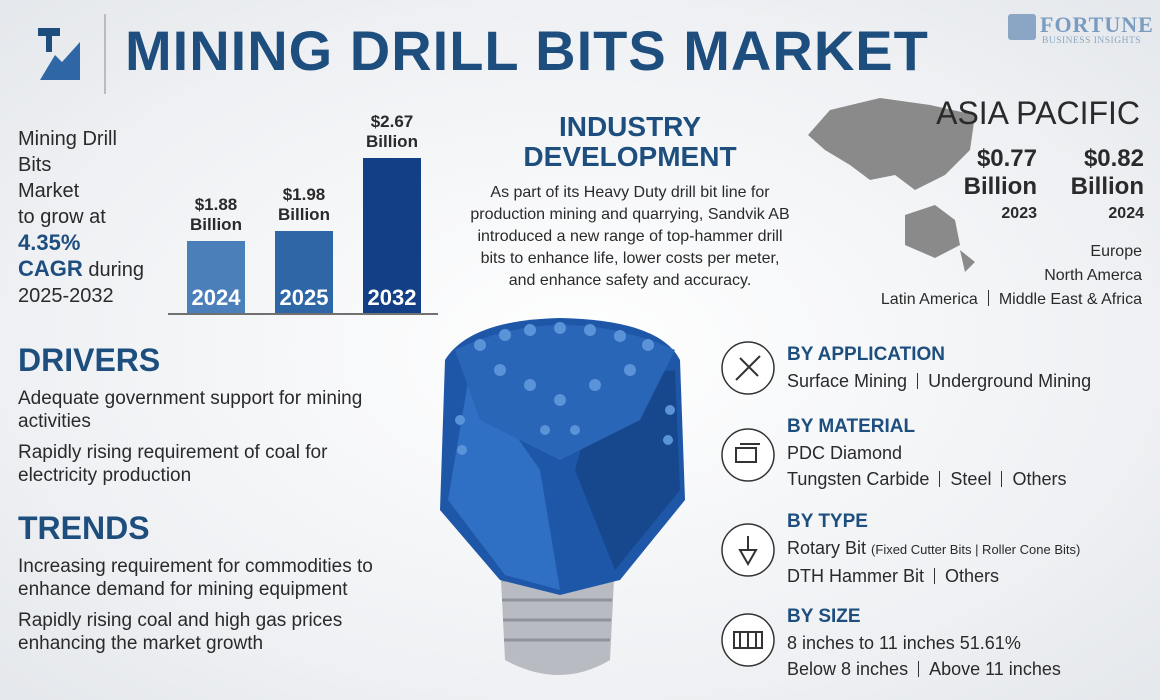 This screenshot has height=700, width=1160. I want to click on segment-item: Tungsten Carbide, so click(858, 479).